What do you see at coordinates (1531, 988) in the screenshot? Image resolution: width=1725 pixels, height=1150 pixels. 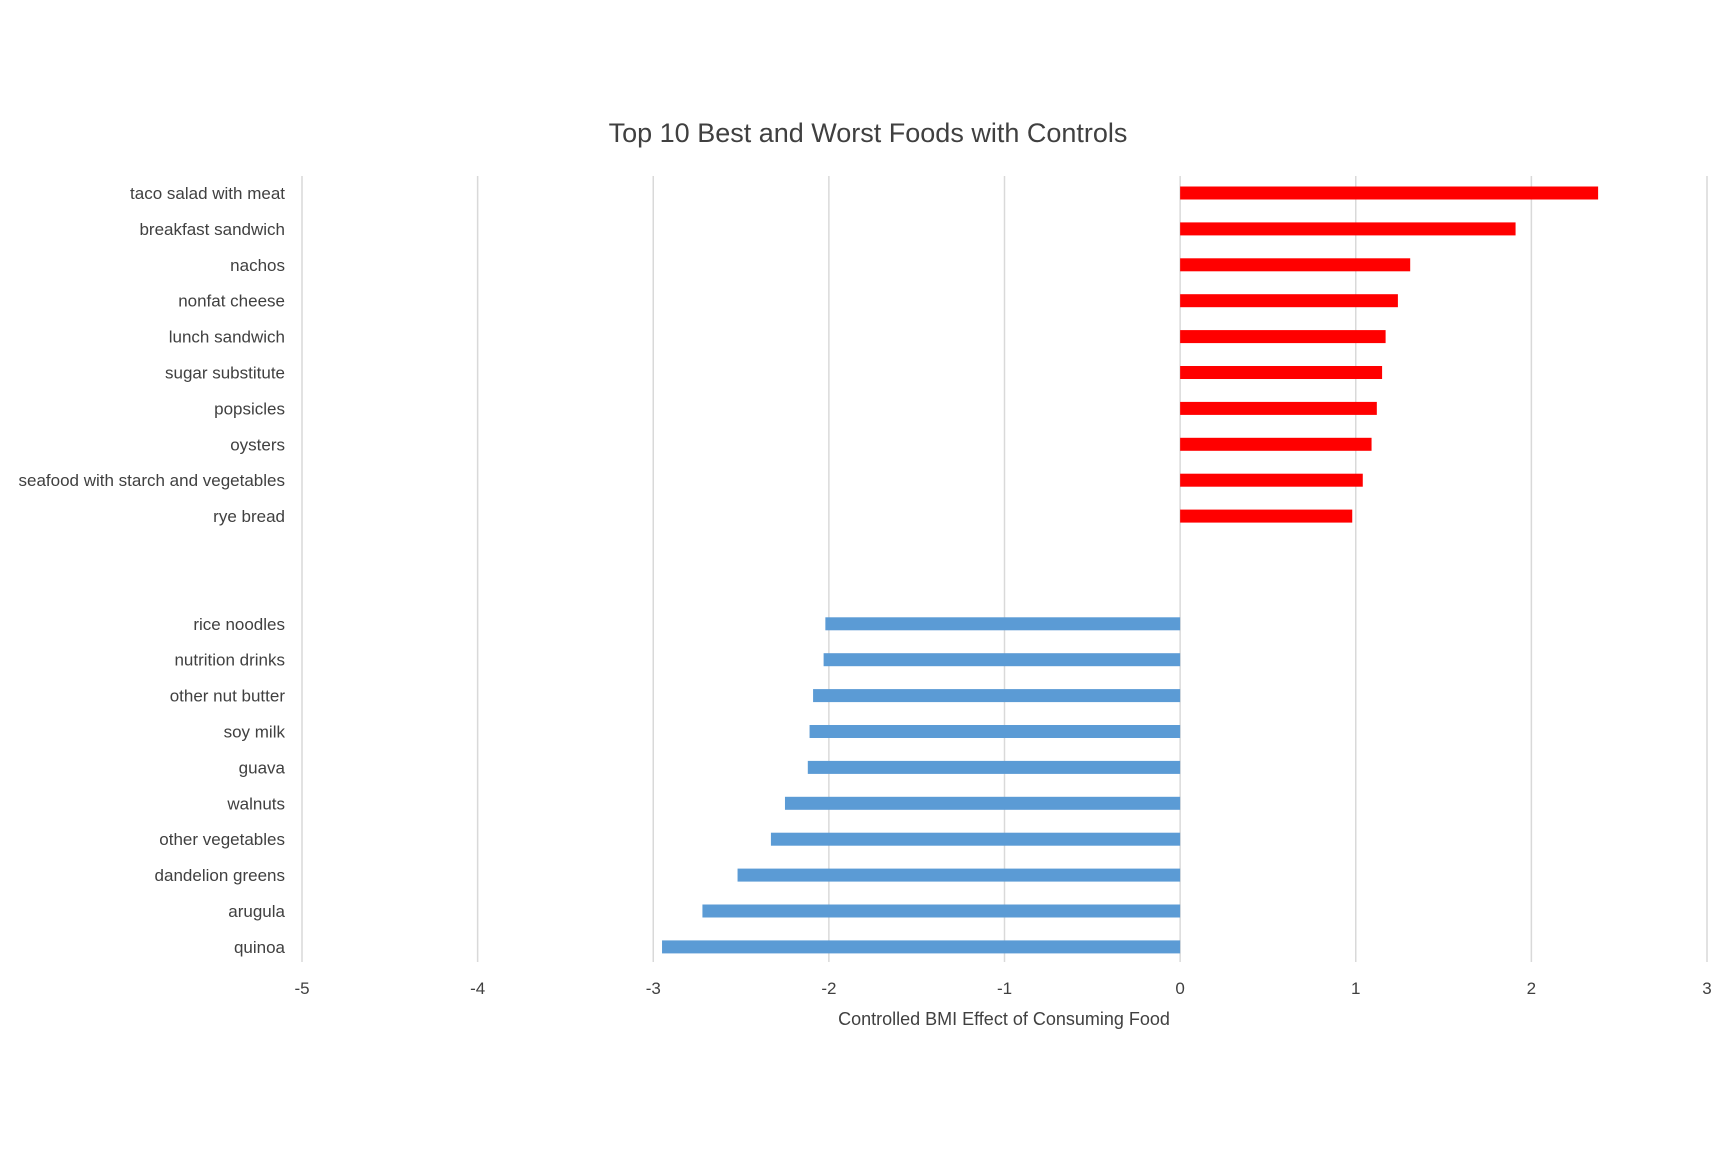 I see `x-tick-label: 2` at bounding box center [1531, 988].